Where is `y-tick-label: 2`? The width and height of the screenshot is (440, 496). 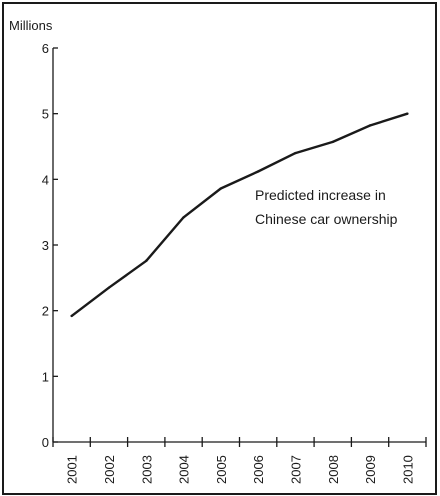
y-tick-label: 2 is located at coordinates (45, 311).